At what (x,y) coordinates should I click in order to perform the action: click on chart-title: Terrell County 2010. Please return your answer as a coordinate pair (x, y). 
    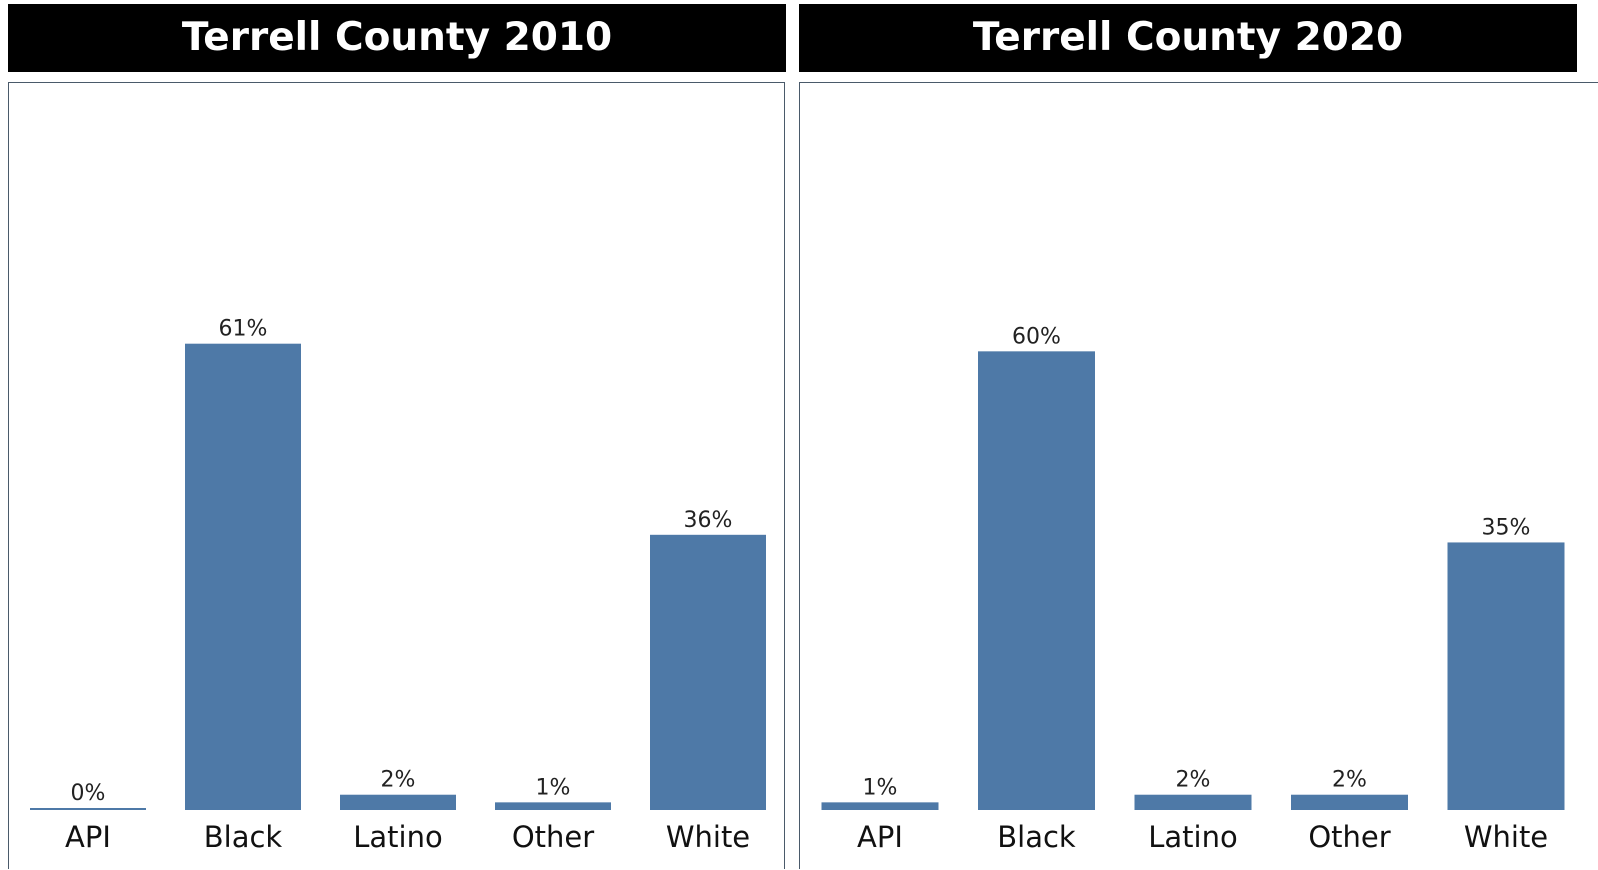
    Looking at the image, I should click on (397, 38).